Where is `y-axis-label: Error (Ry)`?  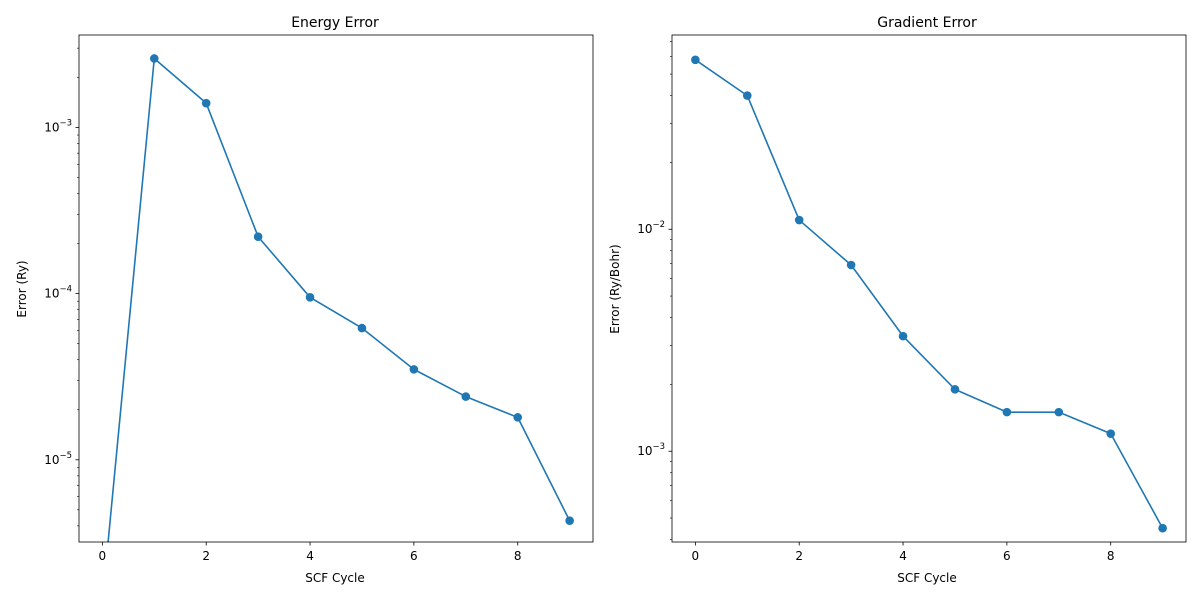 y-axis-label: Error (Ry) is located at coordinates (22, 288).